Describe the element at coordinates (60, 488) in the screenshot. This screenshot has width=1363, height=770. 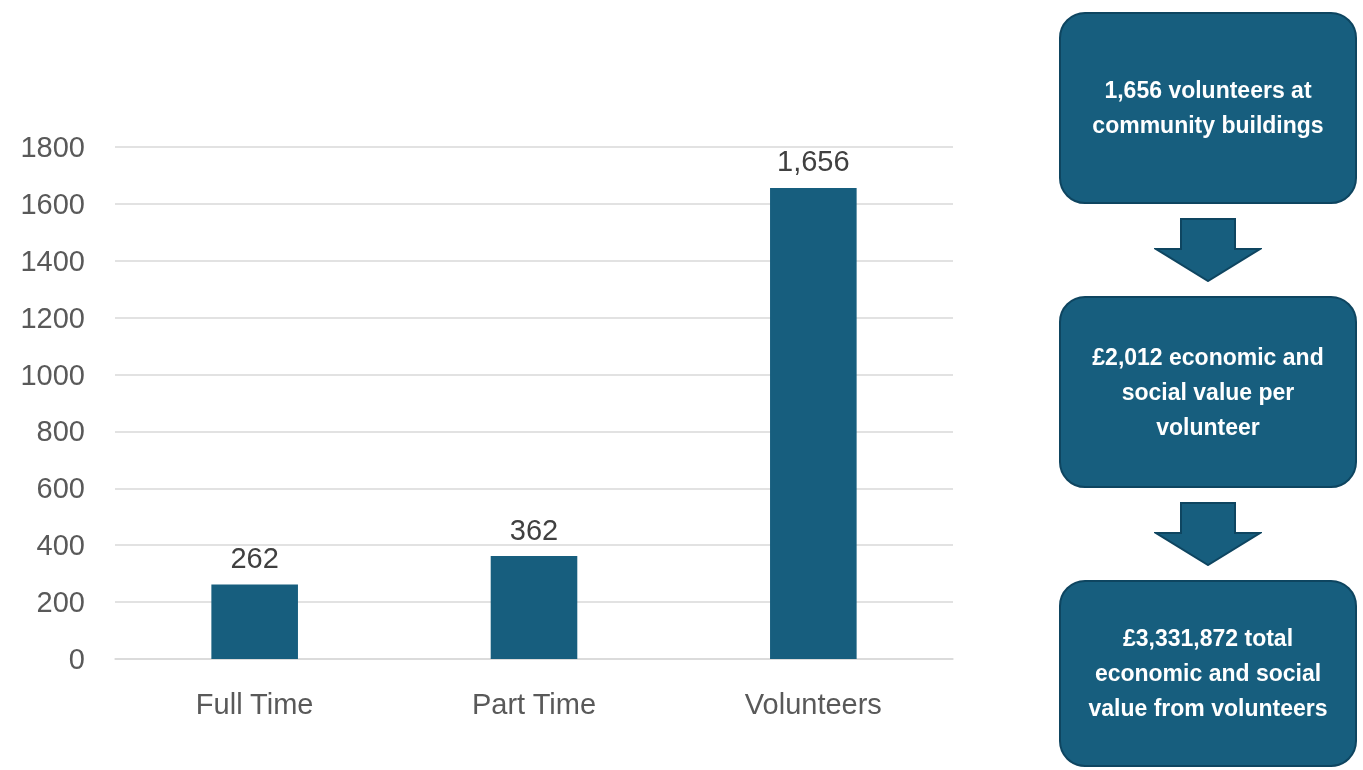
I see `y-tick-label: 600` at that location.